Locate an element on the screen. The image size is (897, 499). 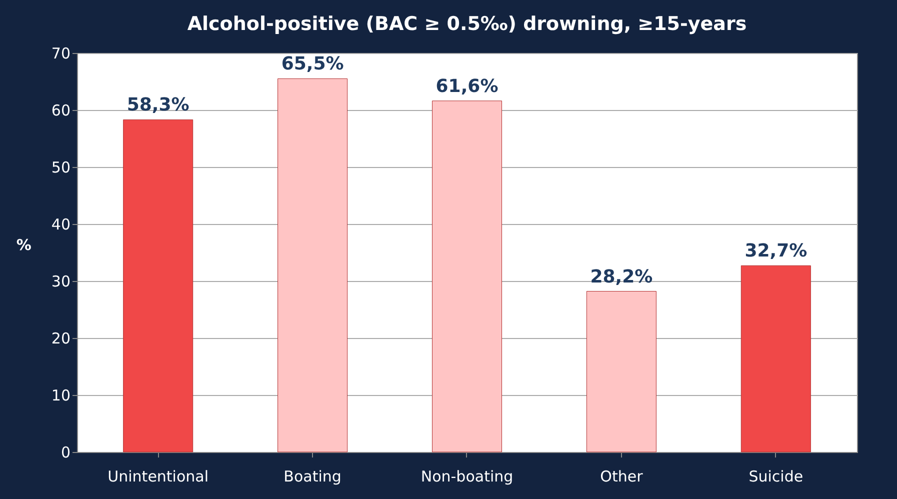
x-tick-label: Boating is located at coordinates (313, 477).